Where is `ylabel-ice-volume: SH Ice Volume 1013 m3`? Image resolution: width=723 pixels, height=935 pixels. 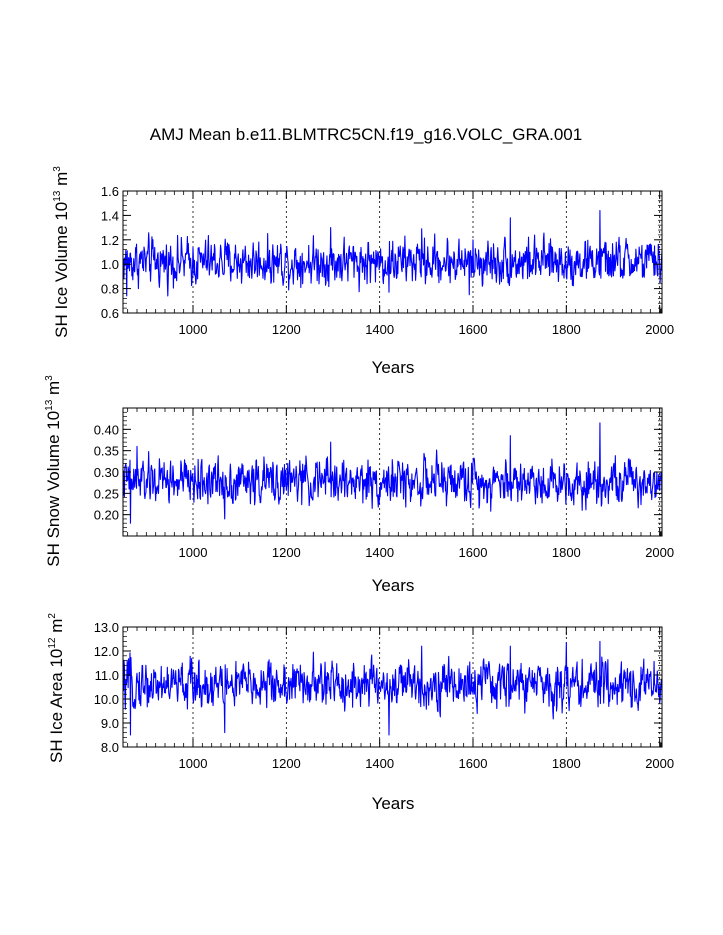 ylabel-ice-volume: SH Ice Volume 1013 m3 is located at coordinates (61, 252).